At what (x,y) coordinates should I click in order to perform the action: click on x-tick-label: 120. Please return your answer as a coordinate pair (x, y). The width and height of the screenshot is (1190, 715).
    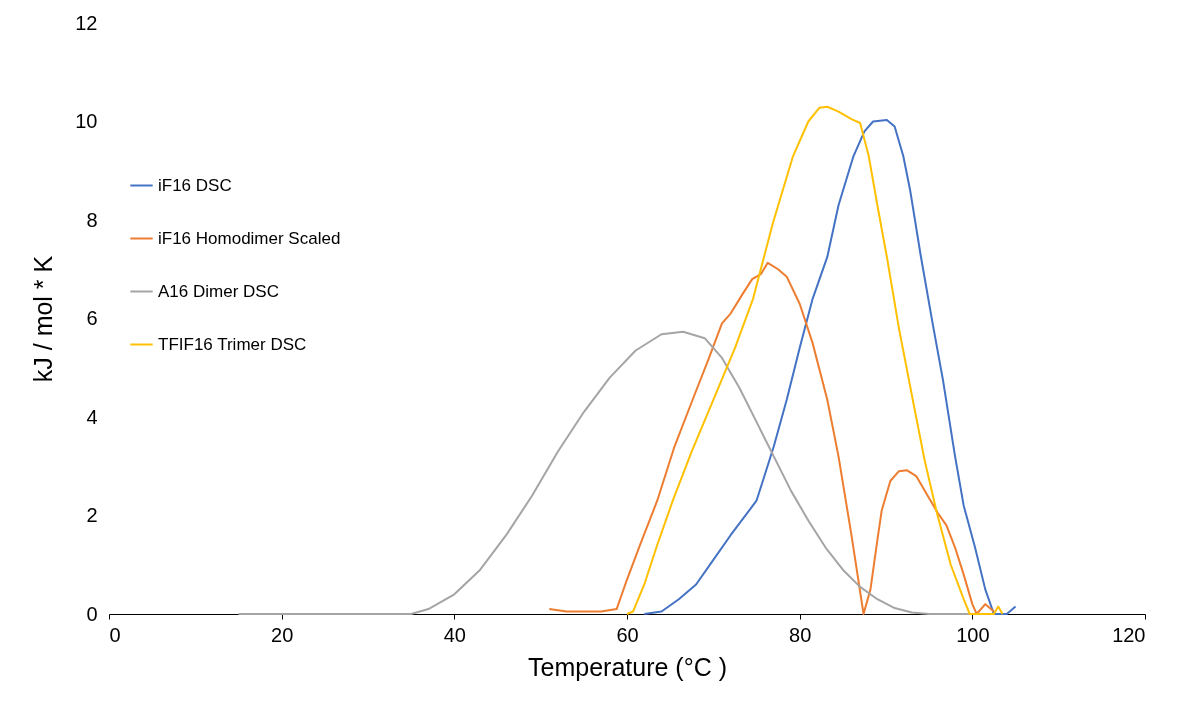
    Looking at the image, I should click on (1129, 634).